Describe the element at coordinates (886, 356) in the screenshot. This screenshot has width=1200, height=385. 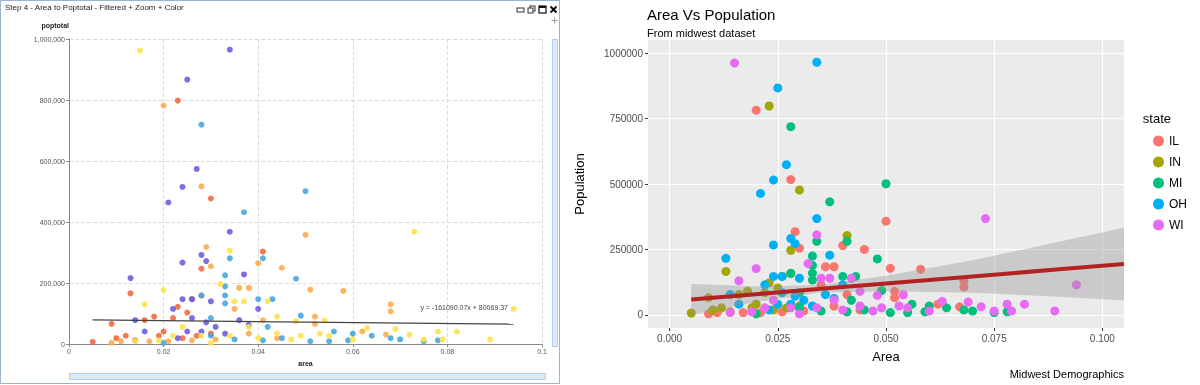
I see `x-axis-title: Area` at that location.